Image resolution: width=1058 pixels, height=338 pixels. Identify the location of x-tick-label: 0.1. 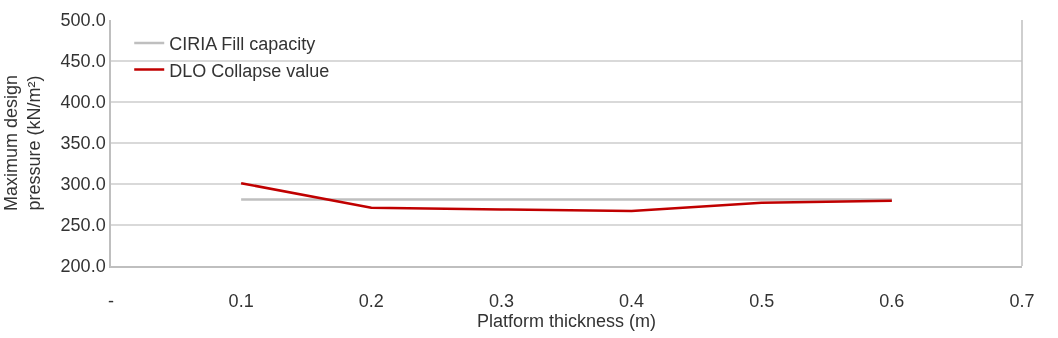
(241, 301).